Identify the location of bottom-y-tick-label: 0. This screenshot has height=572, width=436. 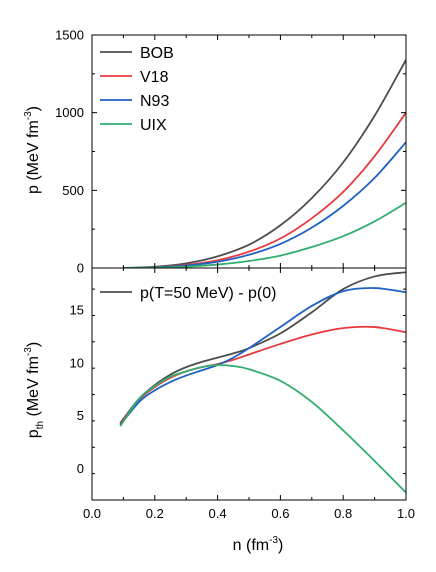
(80, 468).